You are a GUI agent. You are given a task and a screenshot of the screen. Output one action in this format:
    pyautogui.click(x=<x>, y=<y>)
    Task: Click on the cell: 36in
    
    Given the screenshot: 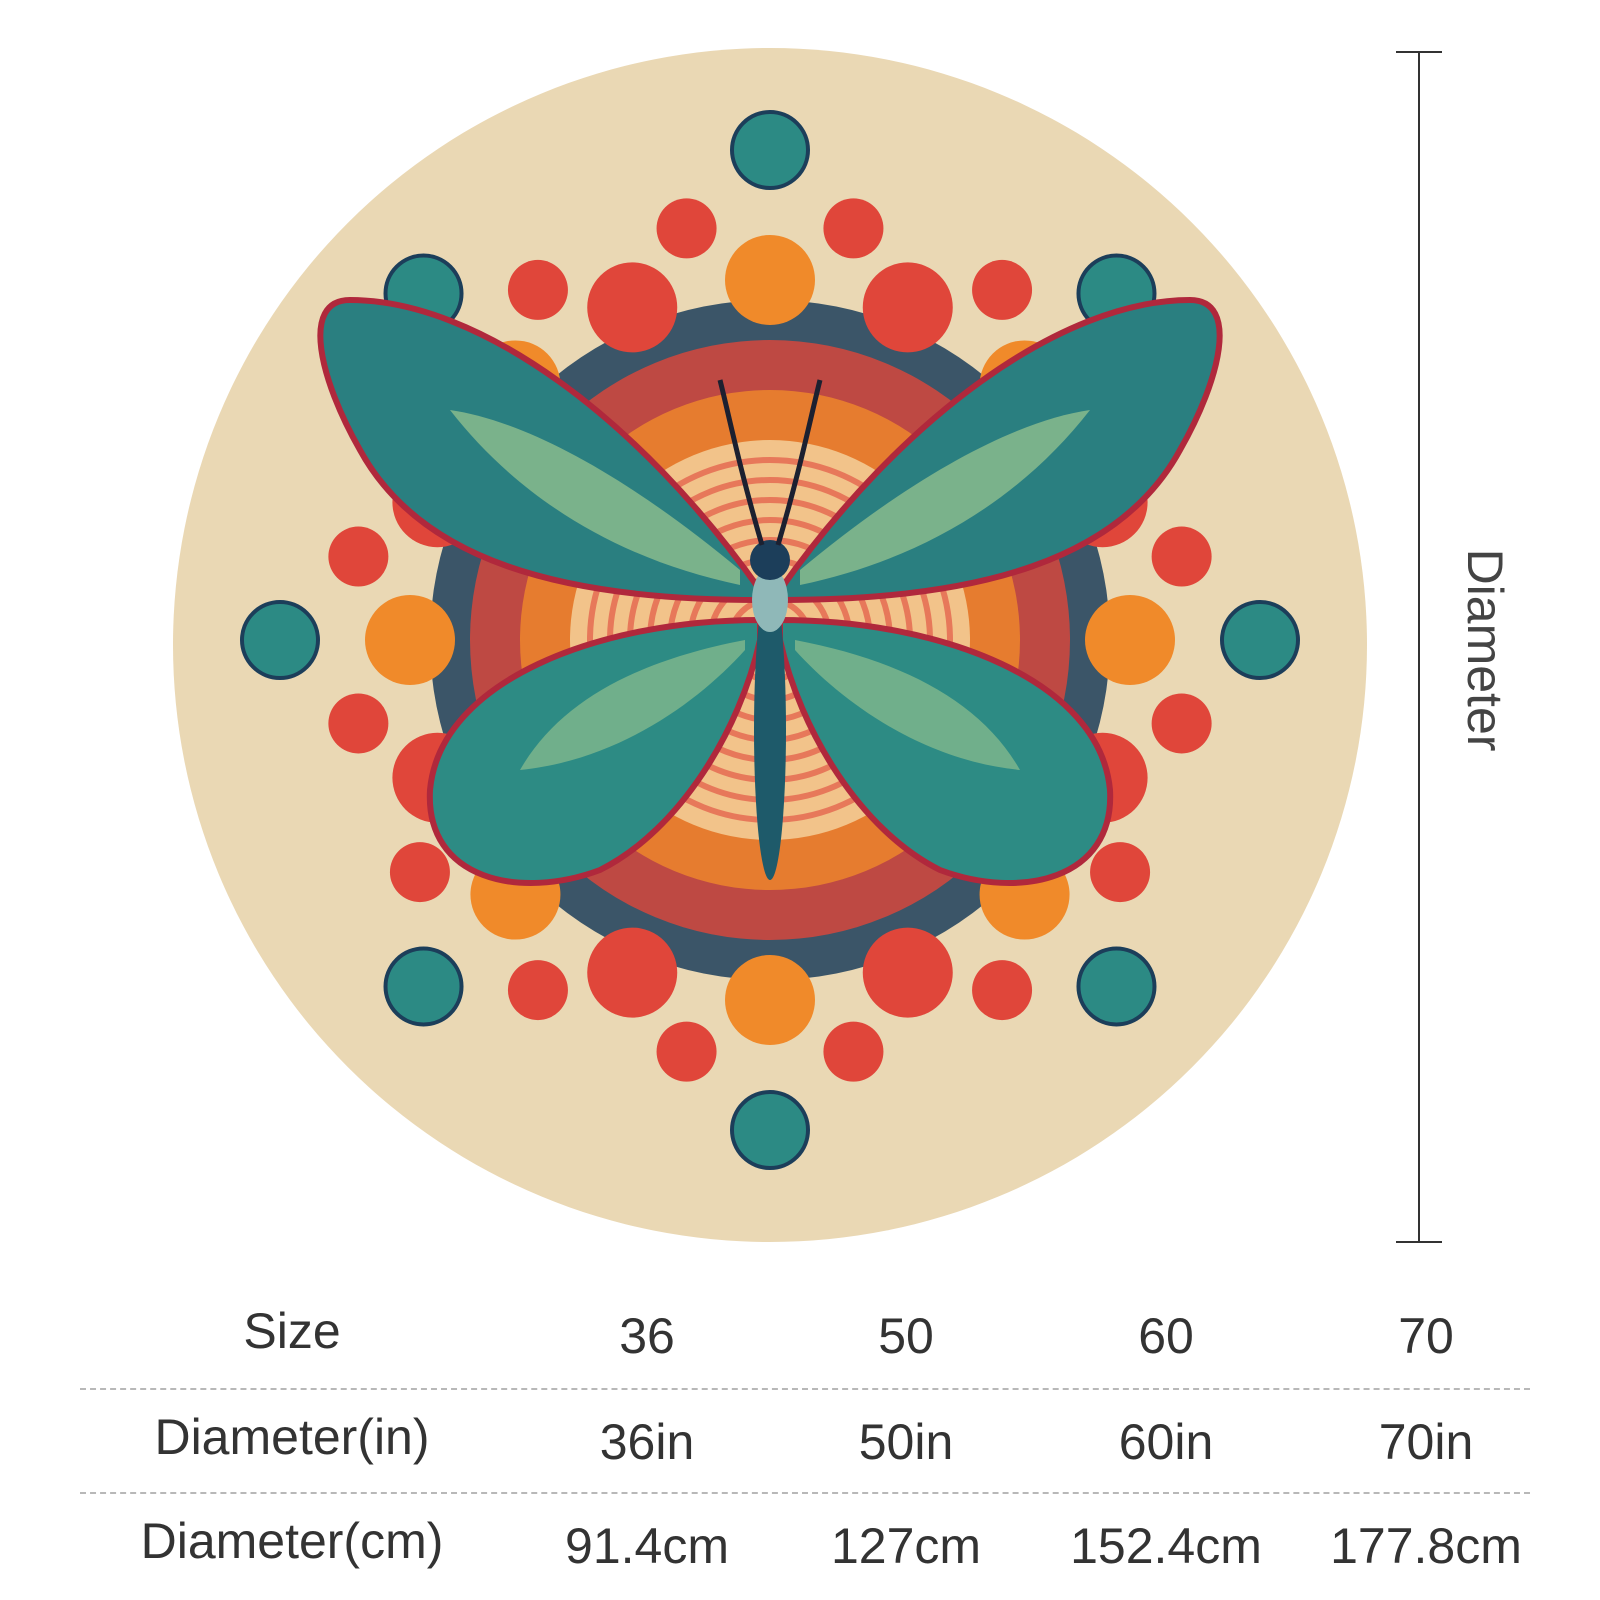 What is the action you would take?
    pyautogui.click(x=647, y=1442)
    